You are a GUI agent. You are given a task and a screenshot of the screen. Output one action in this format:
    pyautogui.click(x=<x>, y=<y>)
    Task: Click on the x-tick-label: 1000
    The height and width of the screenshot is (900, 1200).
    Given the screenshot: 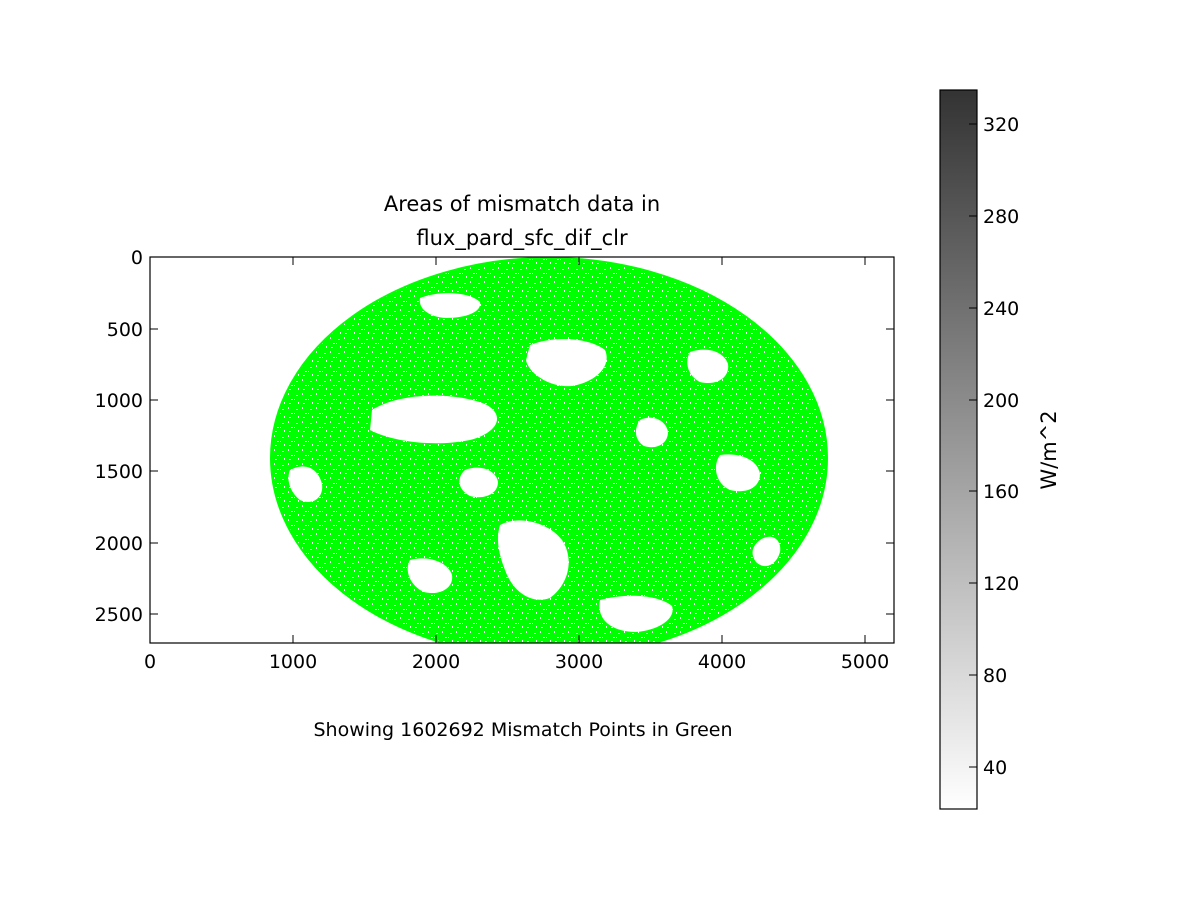 What is the action you would take?
    pyautogui.click(x=293, y=662)
    